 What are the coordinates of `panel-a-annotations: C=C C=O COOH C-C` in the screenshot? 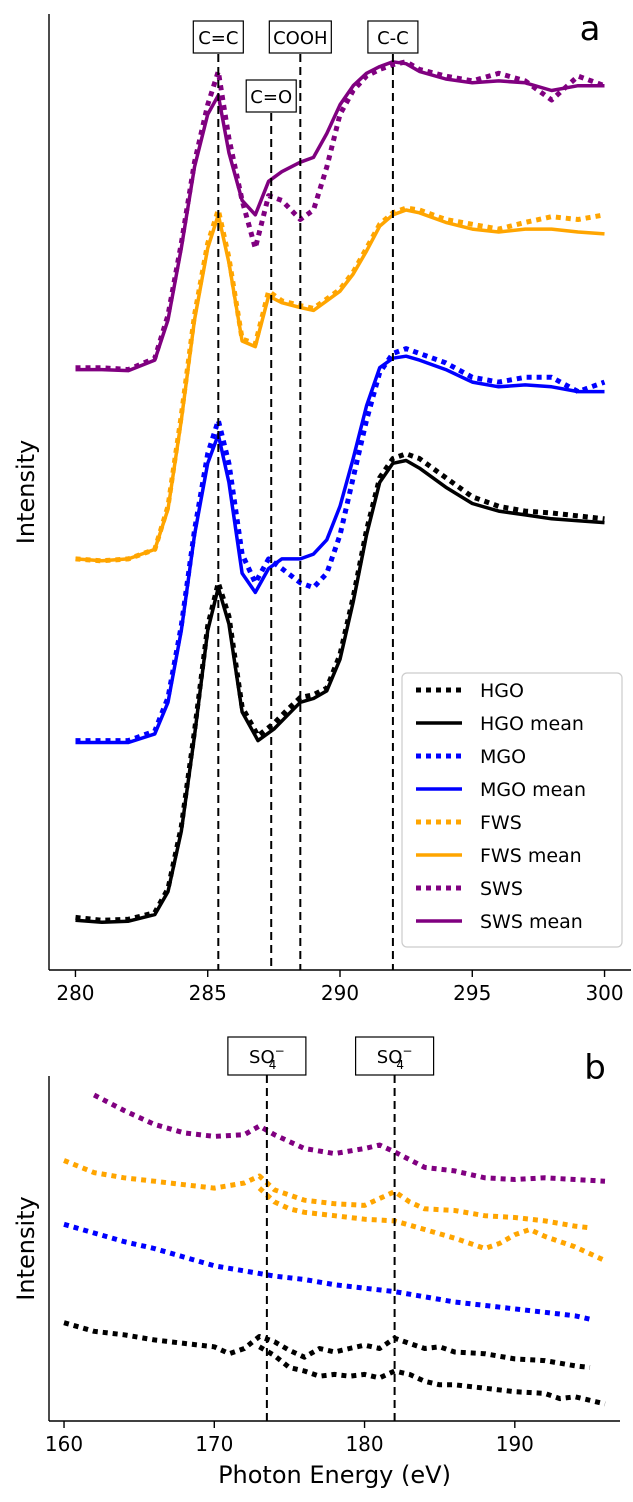 It's located at (305, 66).